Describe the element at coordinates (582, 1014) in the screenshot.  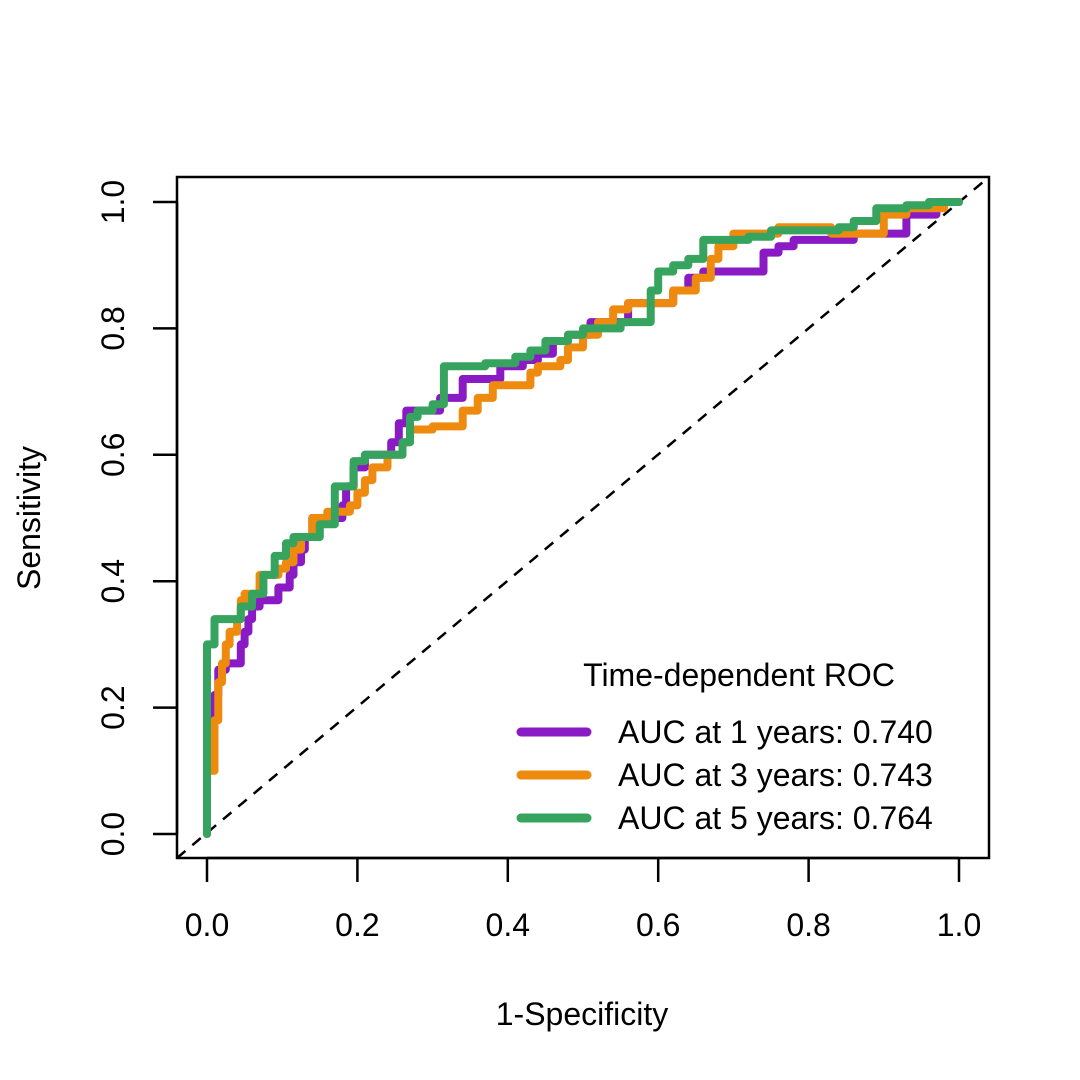
I see `x-axis-label: 1-Specificity` at that location.